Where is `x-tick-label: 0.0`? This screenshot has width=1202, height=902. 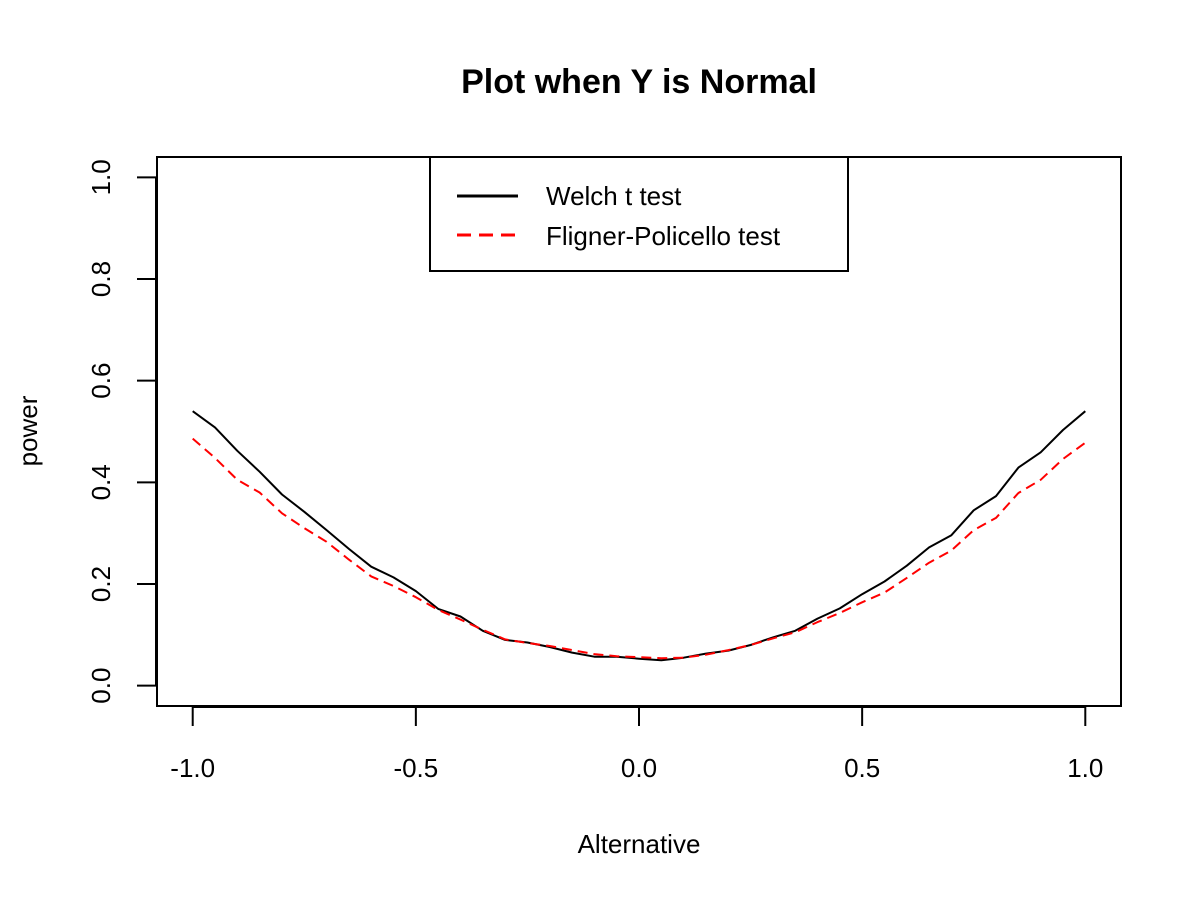 x-tick-label: 0.0 is located at coordinates (639, 768).